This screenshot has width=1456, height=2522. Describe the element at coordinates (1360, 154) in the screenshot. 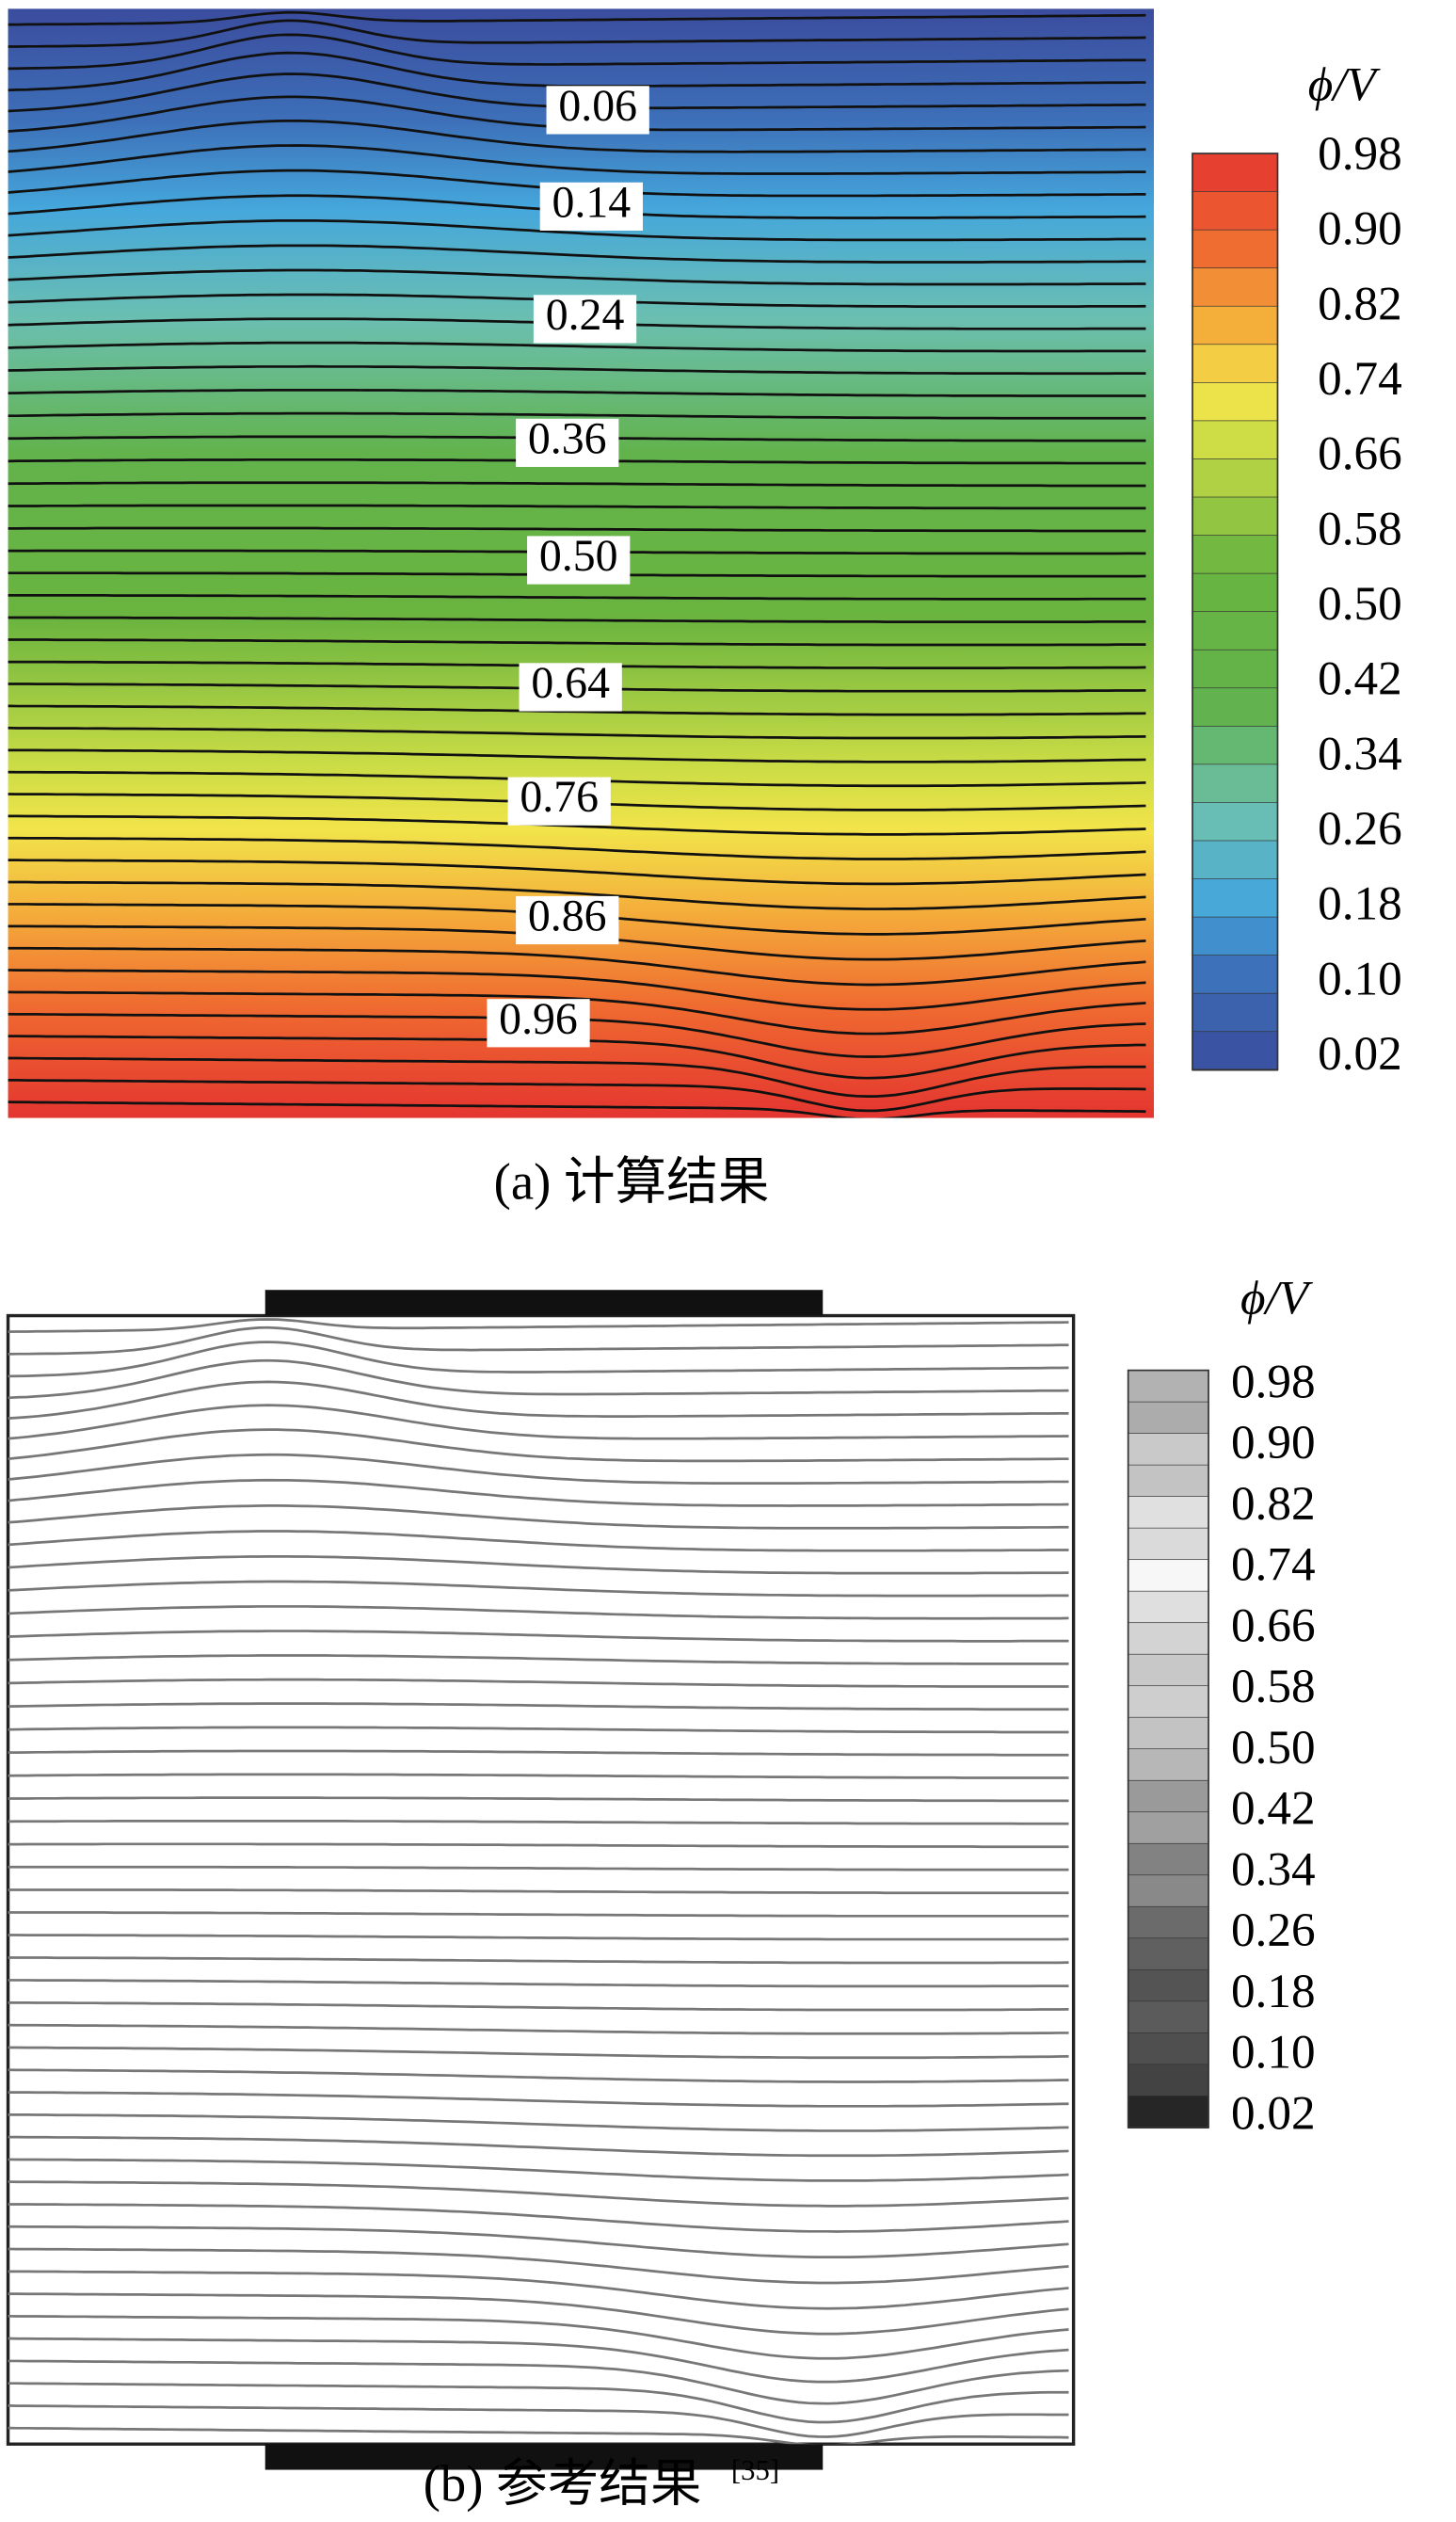

I see `colorbar-label: 0.98` at that location.